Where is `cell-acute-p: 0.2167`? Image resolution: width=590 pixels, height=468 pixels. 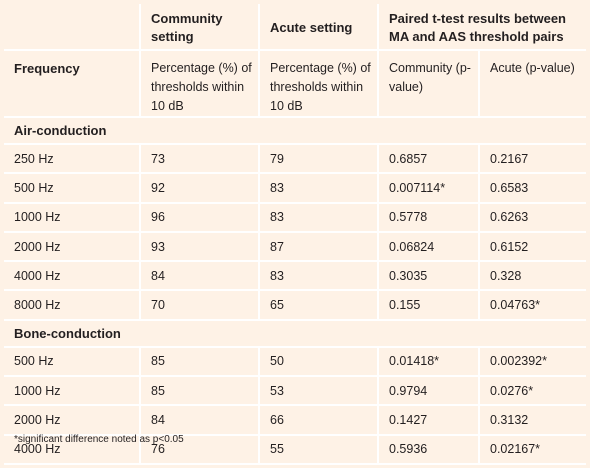 cell-acute-p: 0.2167 is located at coordinates (533, 159).